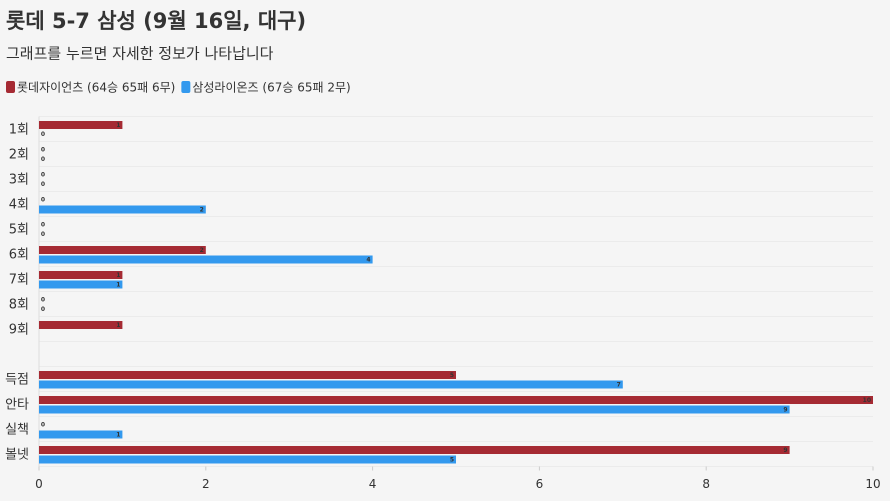 The image size is (890, 501). What do you see at coordinates (17, 380) in the screenshot?
I see `y-tick-label: 득점` at bounding box center [17, 380].